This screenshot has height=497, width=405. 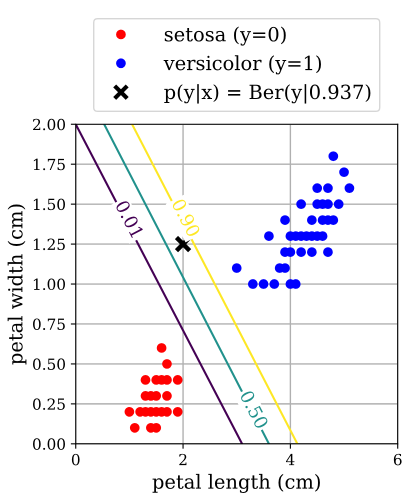 I want to click on annotation: 0.50, so click(x=254, y=410).